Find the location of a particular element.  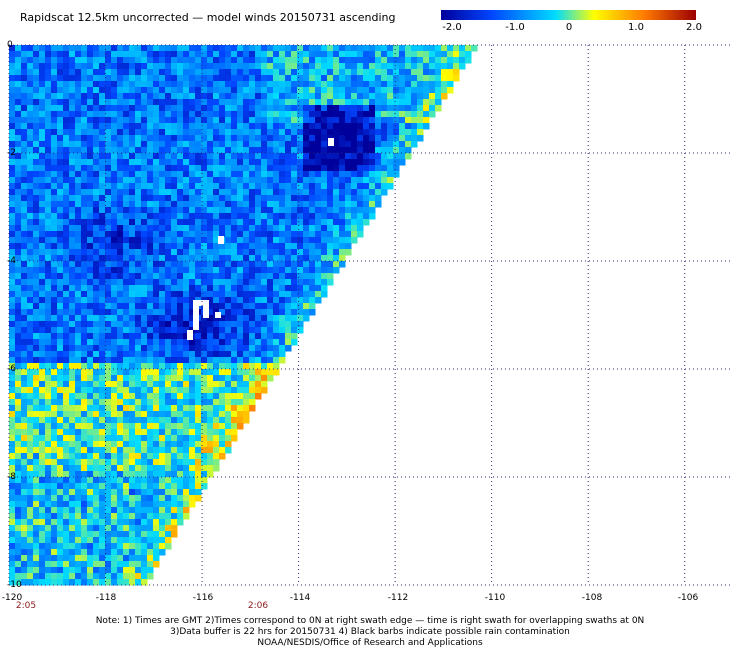

lat-tick-label: -4 is located at coordinates (11, 261).